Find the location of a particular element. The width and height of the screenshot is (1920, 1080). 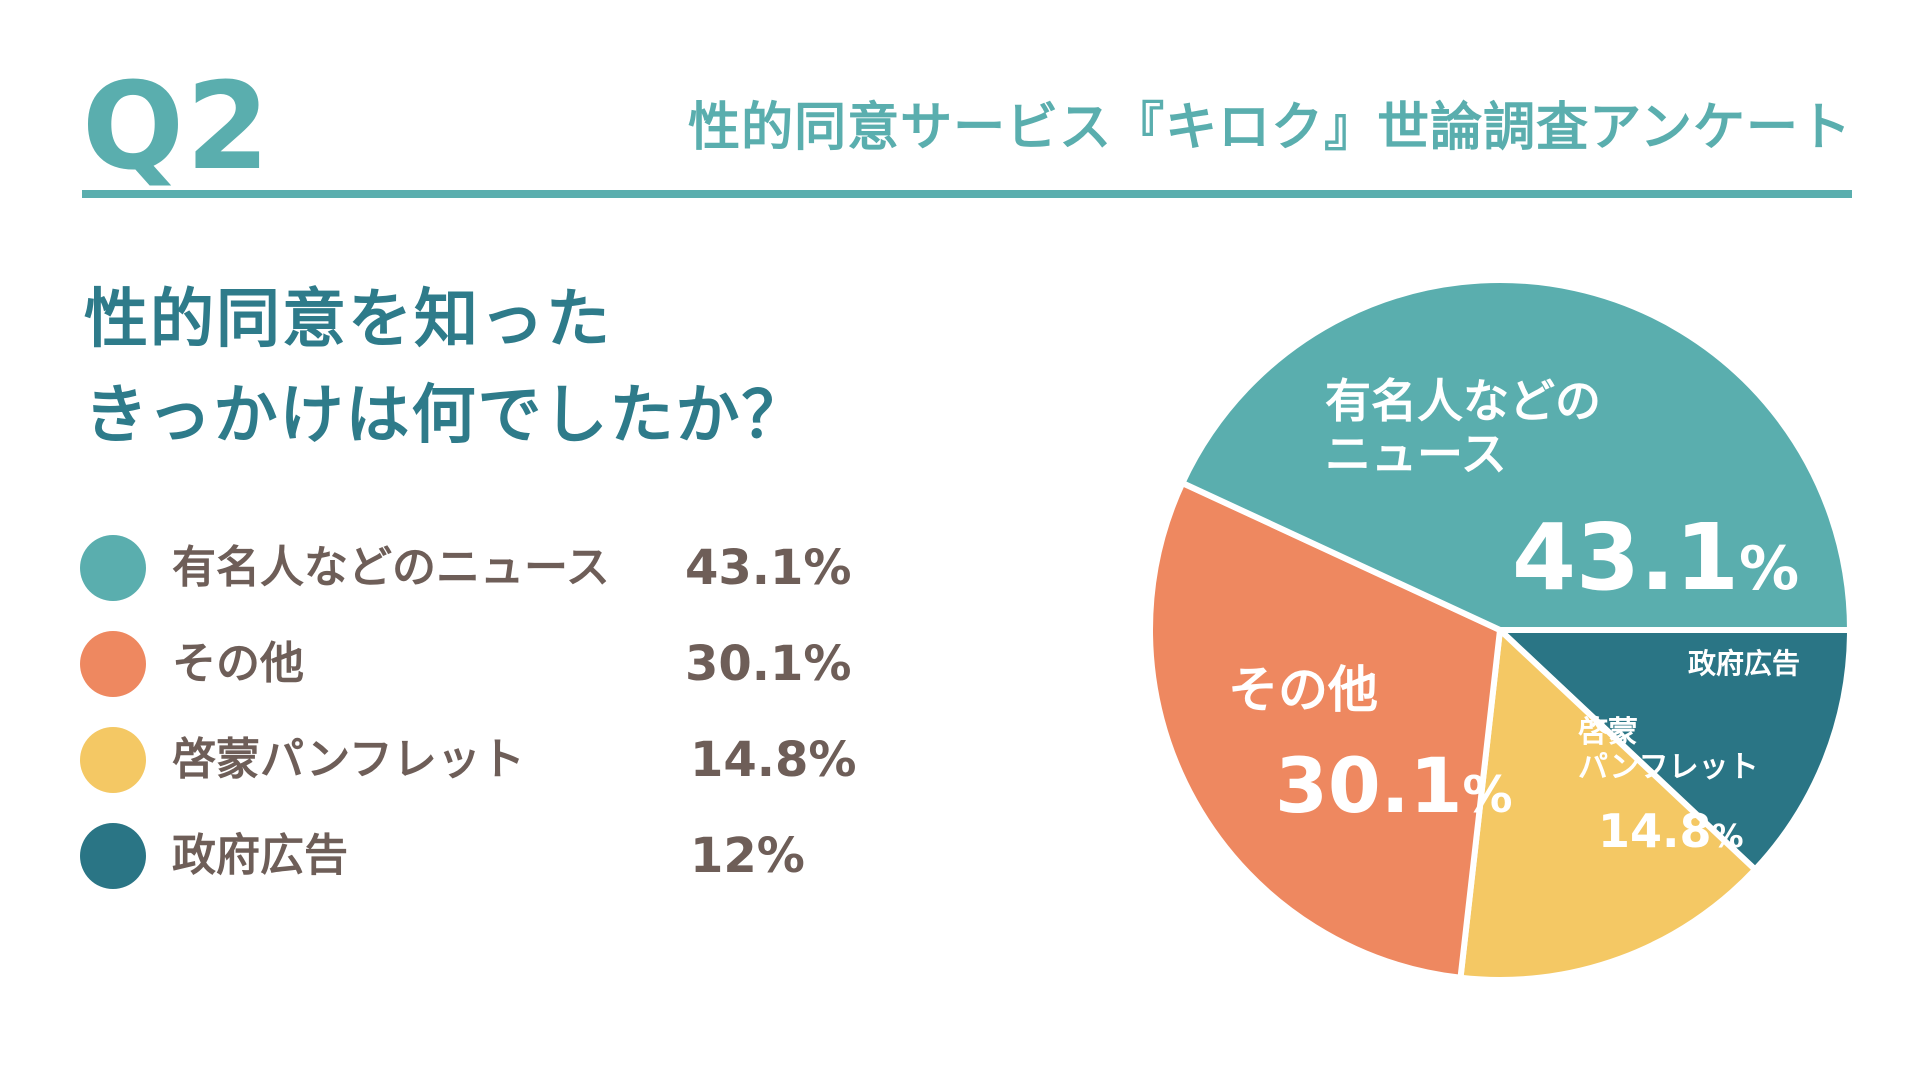

legend-item-gov: 政府広告 12% is located at coordinates (470, 871).